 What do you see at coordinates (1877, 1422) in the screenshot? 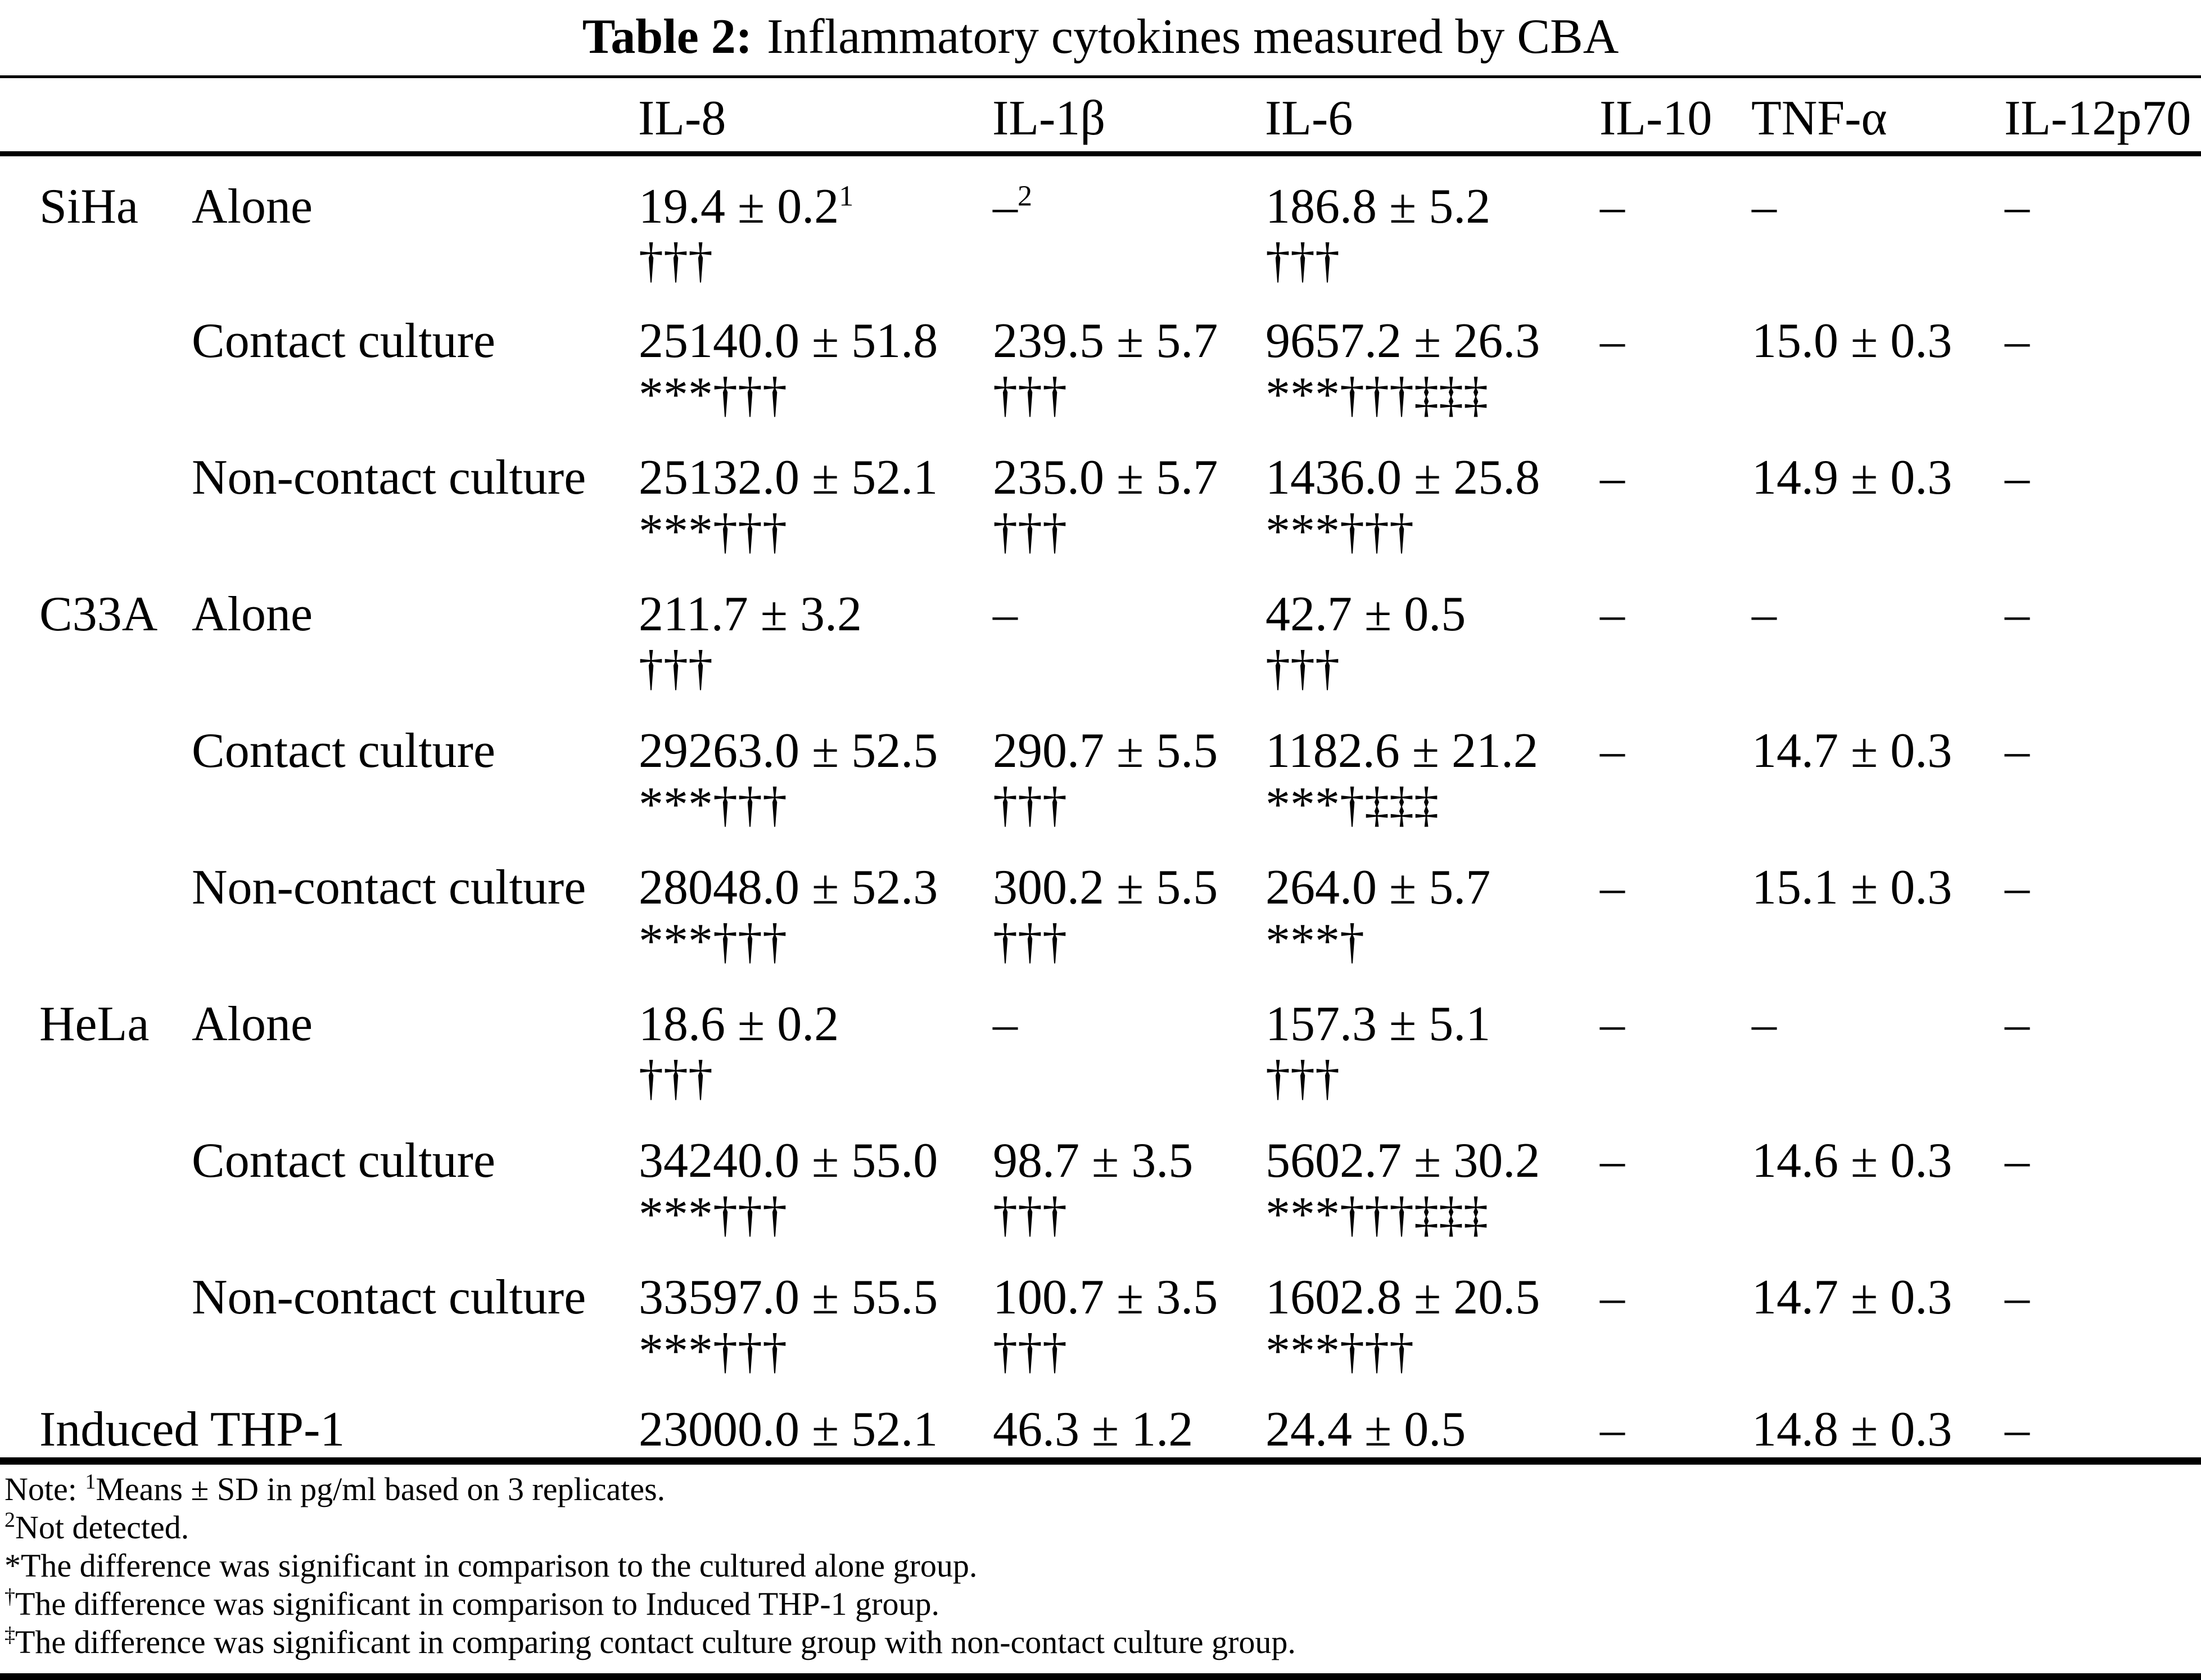
I see `value-cell: 14.8 ± 0.3` at bounding box center [1877, 1422].